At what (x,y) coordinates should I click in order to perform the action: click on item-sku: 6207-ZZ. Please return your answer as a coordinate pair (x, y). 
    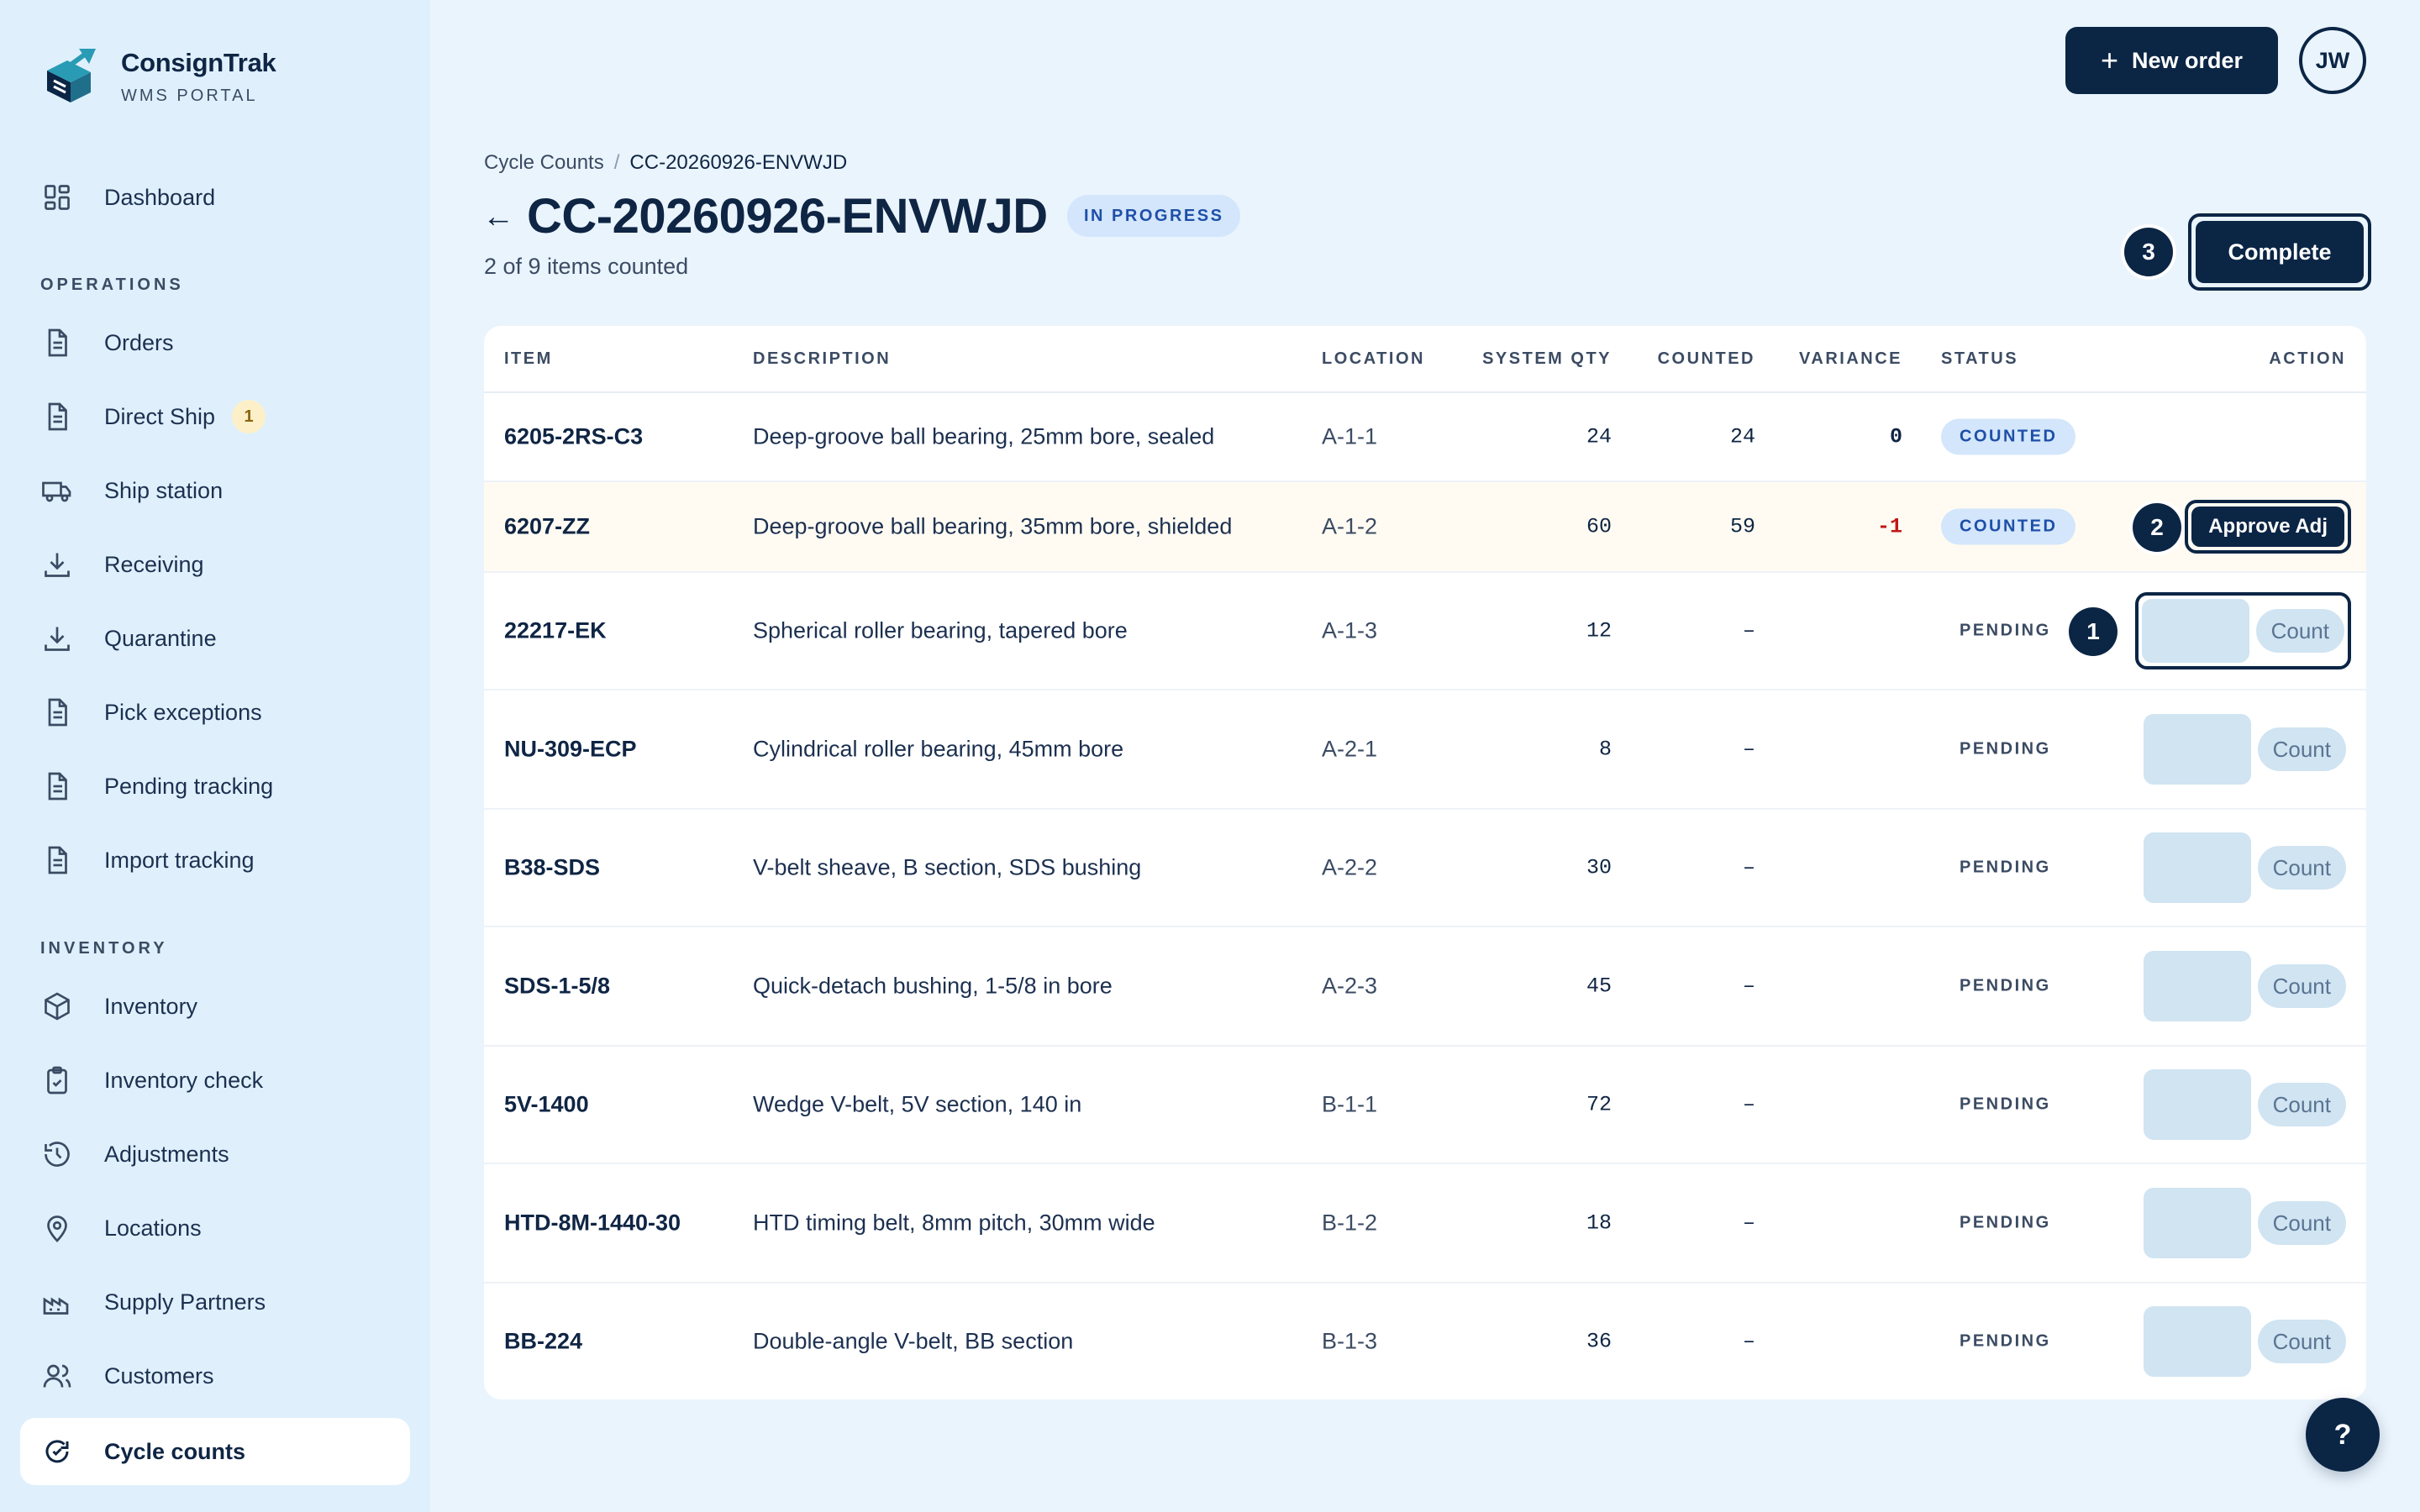
    Looking at the image, I should click on (547, 526).